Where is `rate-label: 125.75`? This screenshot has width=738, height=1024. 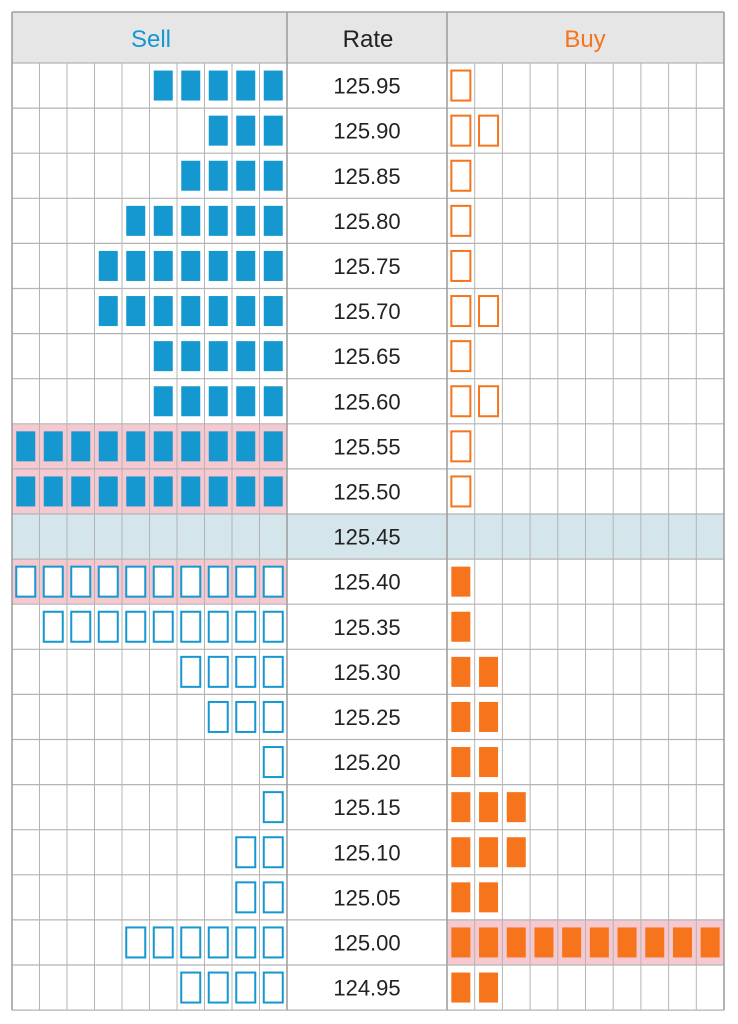 rate-label: 125.75 is located at coordinates (366, 266).